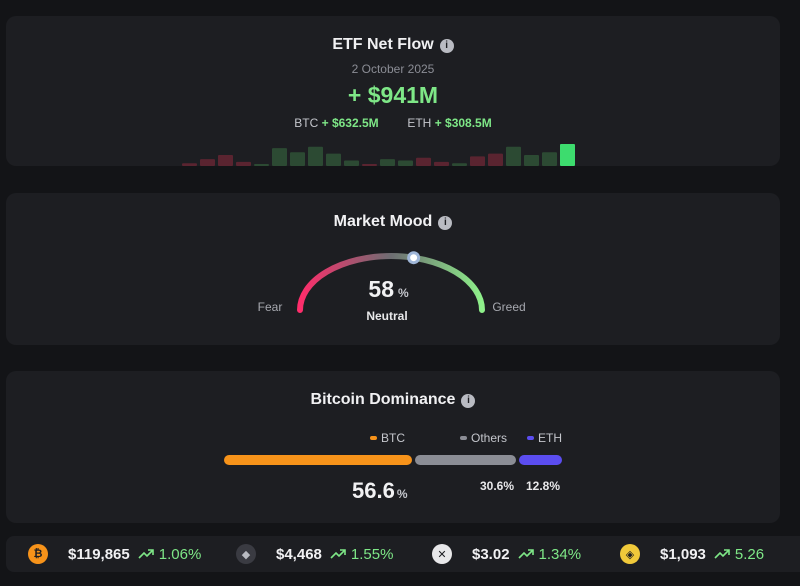 The height and width of the screenshot is (586, 800). What do you see at coordinates (497, 486) in the screenshot?
I see `others-dominance-value: 30.6%` at bounding box center [497, 486].